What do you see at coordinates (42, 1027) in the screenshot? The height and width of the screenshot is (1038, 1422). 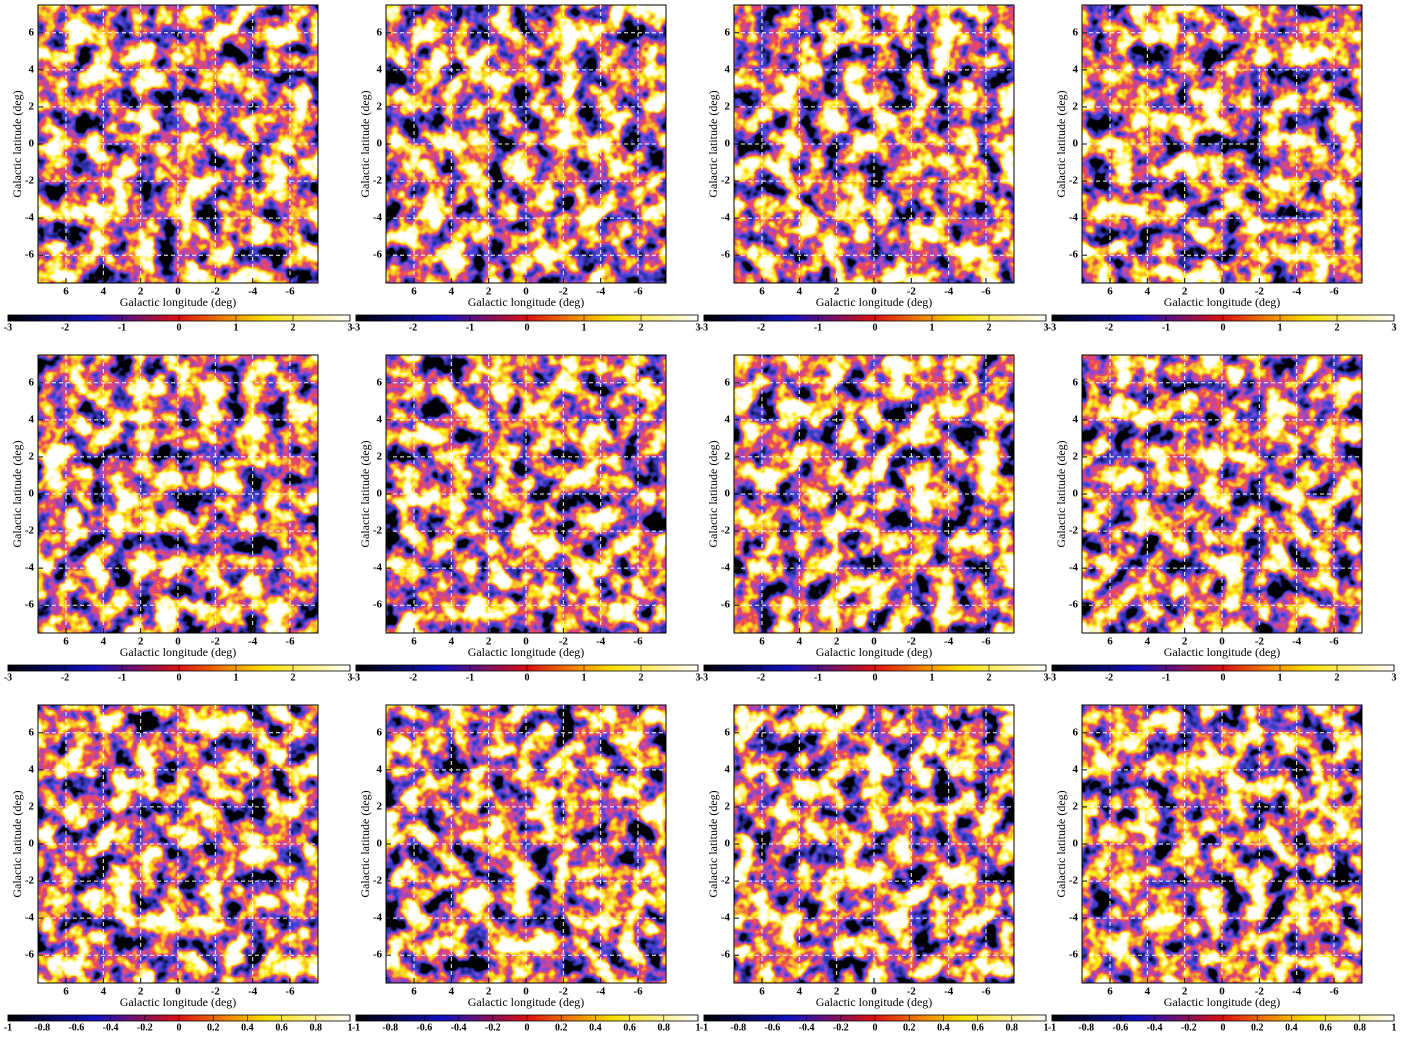 I see `colorbar-tick-label: -0.8` at bounding box center [42, 1027].